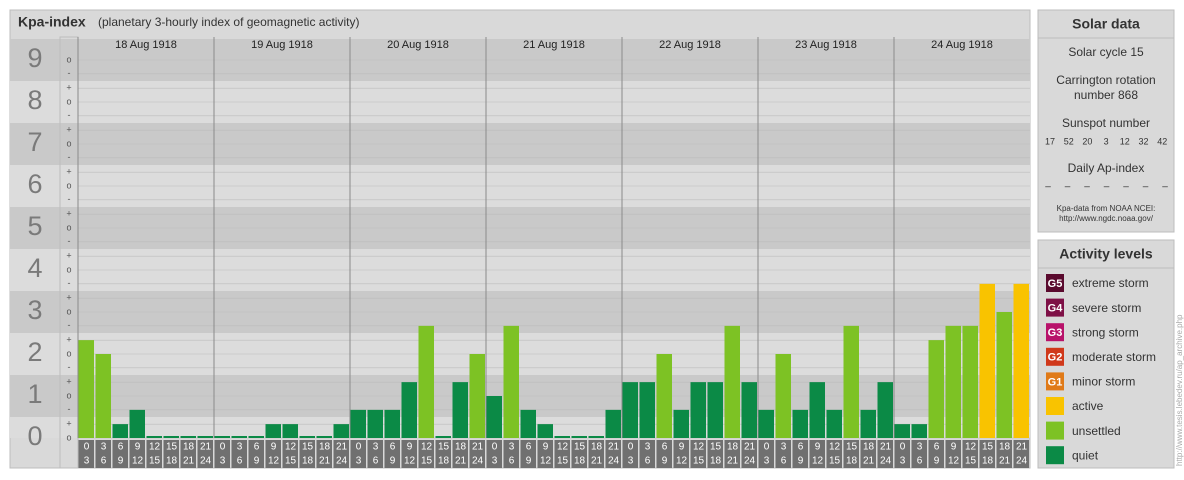 This screenshot has height=480, width=1184. Describe the element at coordinates (1143, 141) in the screenshot. I see `sunspot-value: 32` at that location.